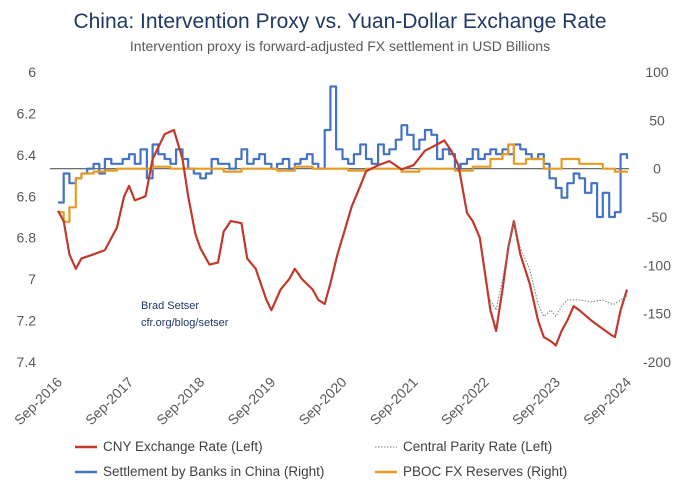 Image resolution: width=680 pixels, height=493 pixels. I want to click on left-tick-label: 7.2, so click(27, 321).